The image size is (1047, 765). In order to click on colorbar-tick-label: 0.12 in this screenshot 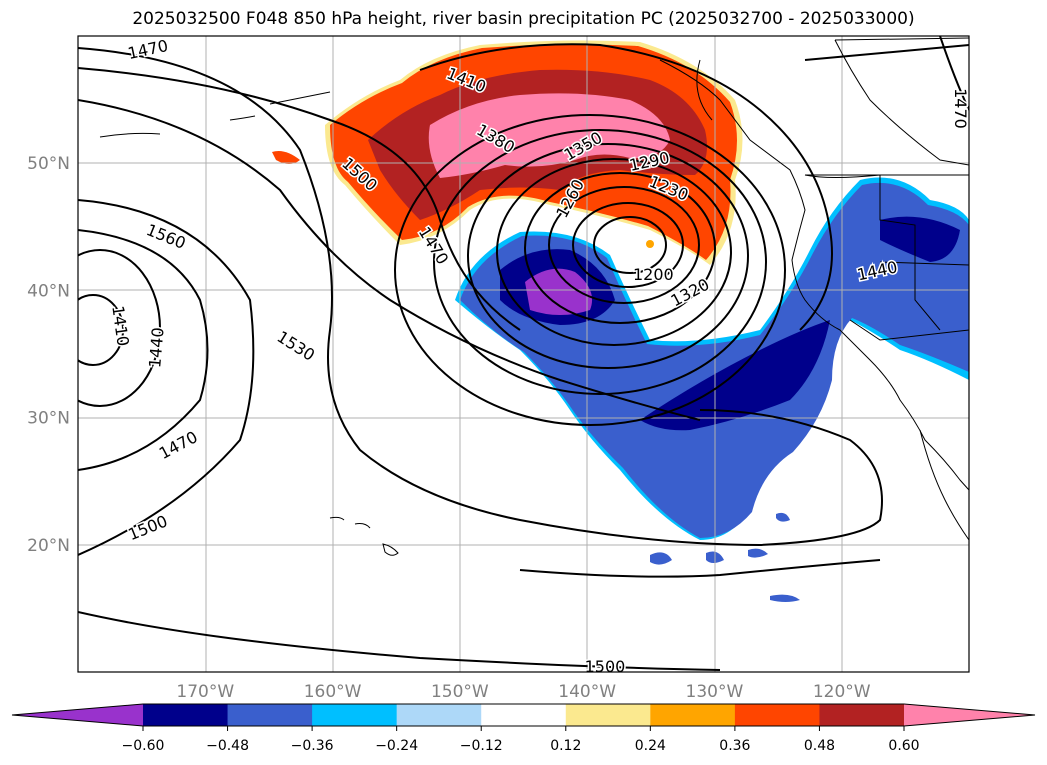, I will do `click(565, 746)`.